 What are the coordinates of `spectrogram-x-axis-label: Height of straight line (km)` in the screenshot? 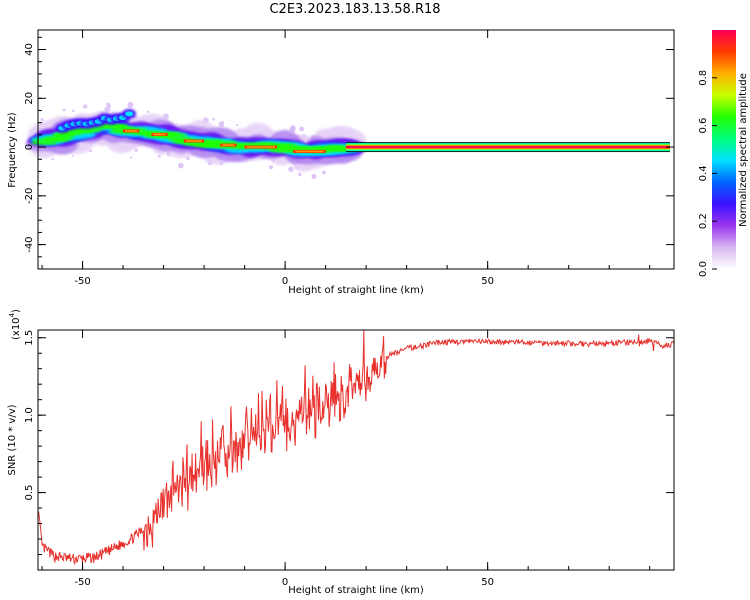 It's located at (356, 290).